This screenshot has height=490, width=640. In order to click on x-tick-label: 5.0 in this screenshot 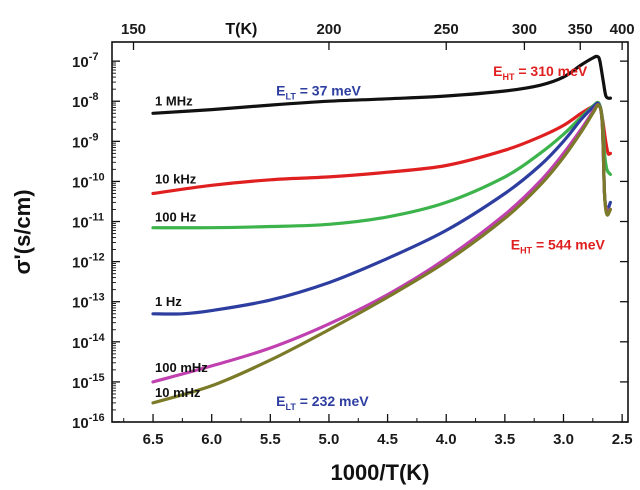, I will do `click(329, 439)`.